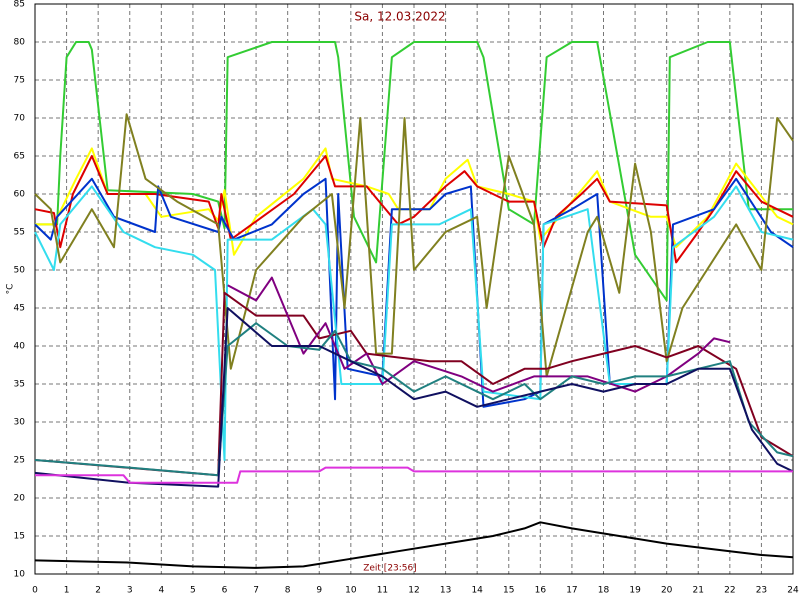  What do you see at coordinates (161, 591) in the screenshot?
I see `x-tick-label: 4` at bounding box center [161, 591].